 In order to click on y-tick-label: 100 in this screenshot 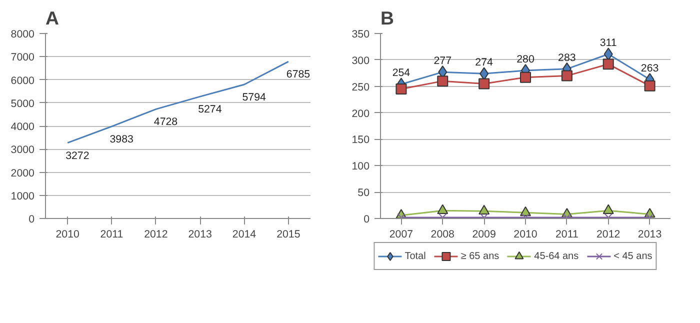, I will do `click(361, 166)`.